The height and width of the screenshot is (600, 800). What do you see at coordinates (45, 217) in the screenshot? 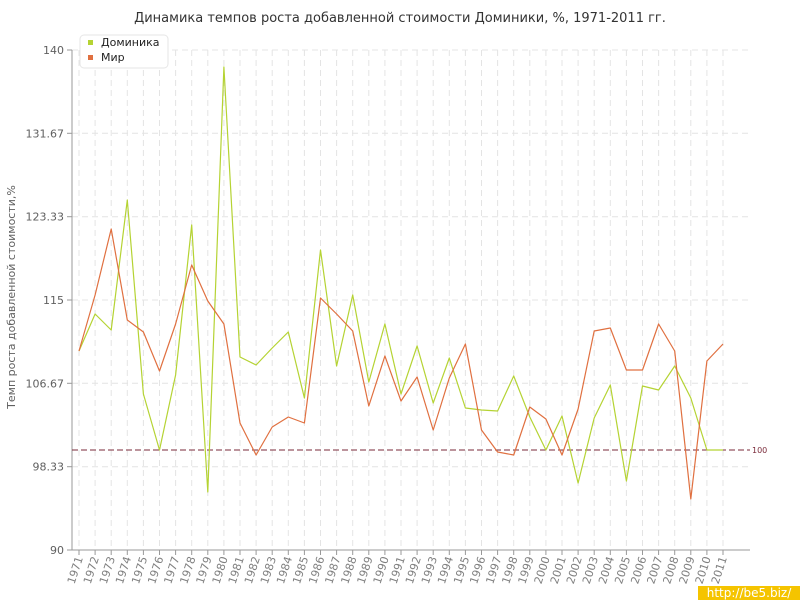
I see `y-tick-label: 123.33` at bounding box center [45, 217].